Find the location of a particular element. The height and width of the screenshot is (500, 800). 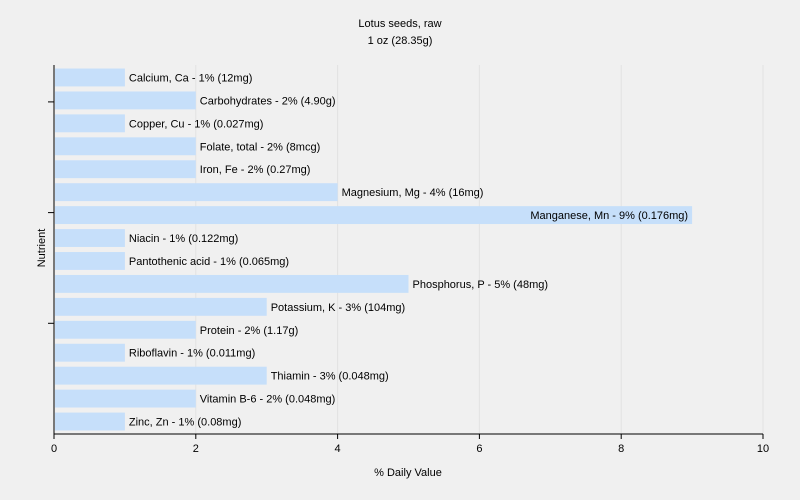

x-axis-label: % Daily Value is located at coordinates (408, 473).